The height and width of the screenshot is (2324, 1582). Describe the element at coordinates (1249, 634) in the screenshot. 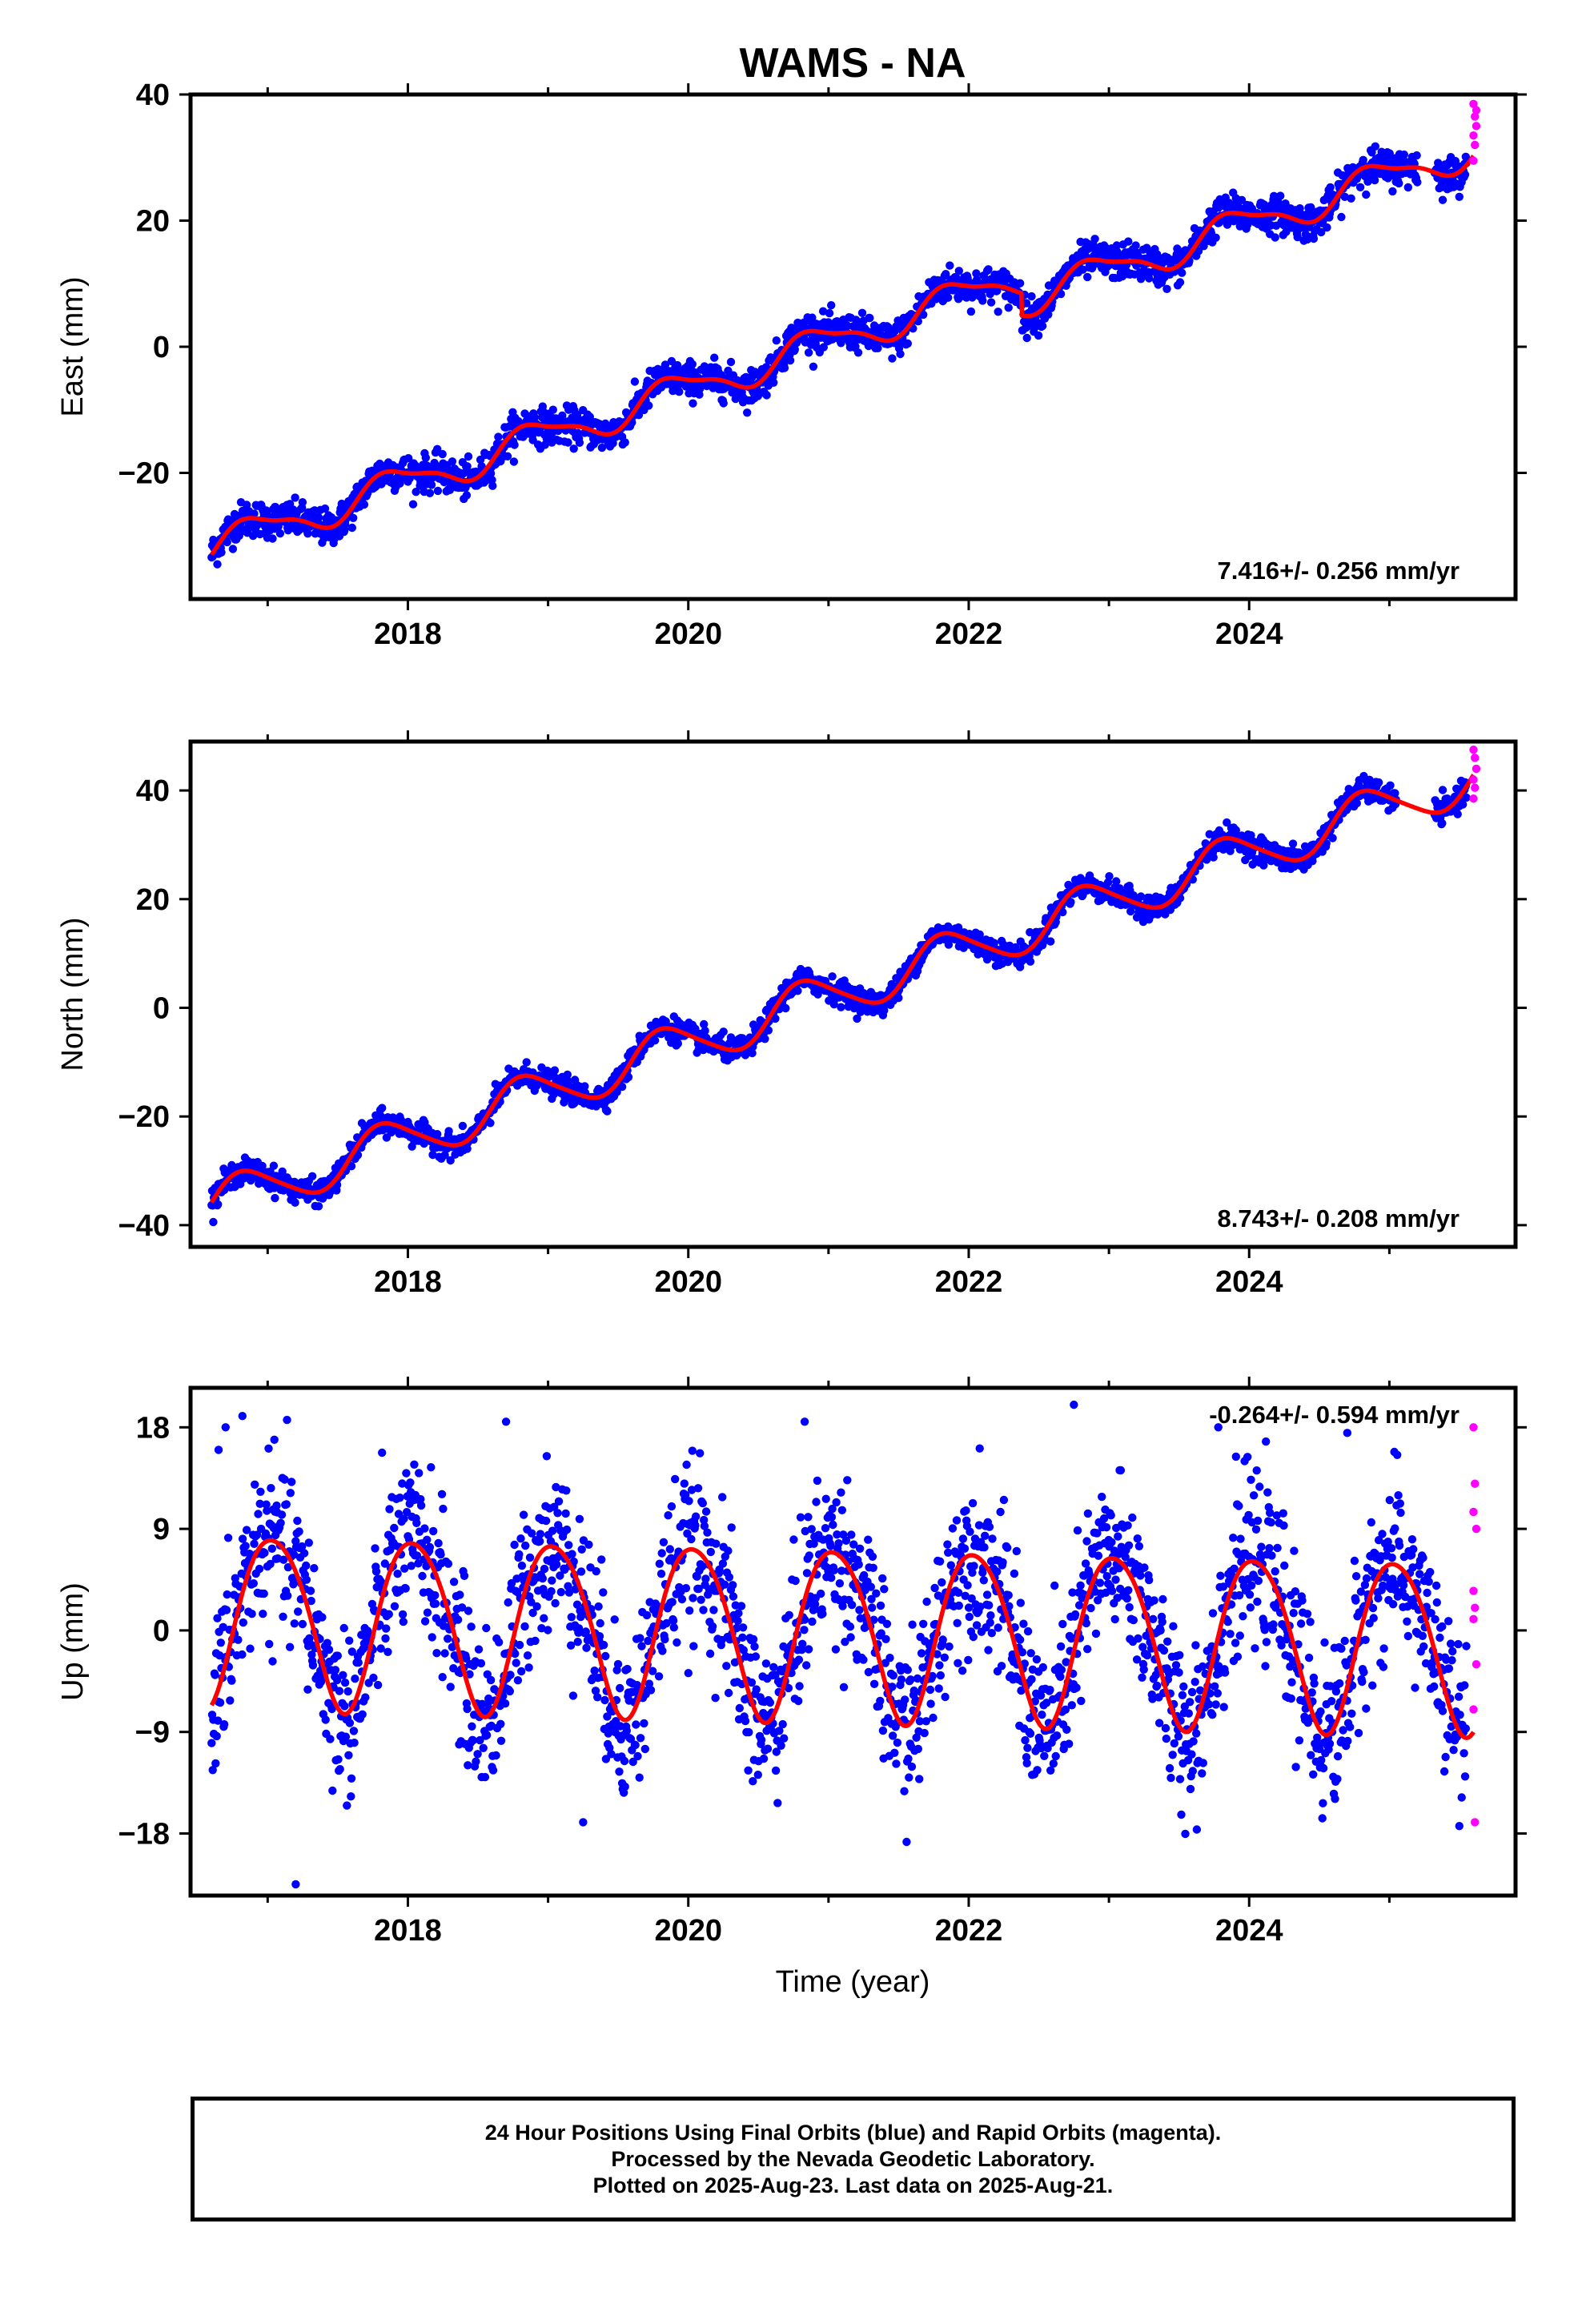

I see `x-tick-label: 2024` at that location.